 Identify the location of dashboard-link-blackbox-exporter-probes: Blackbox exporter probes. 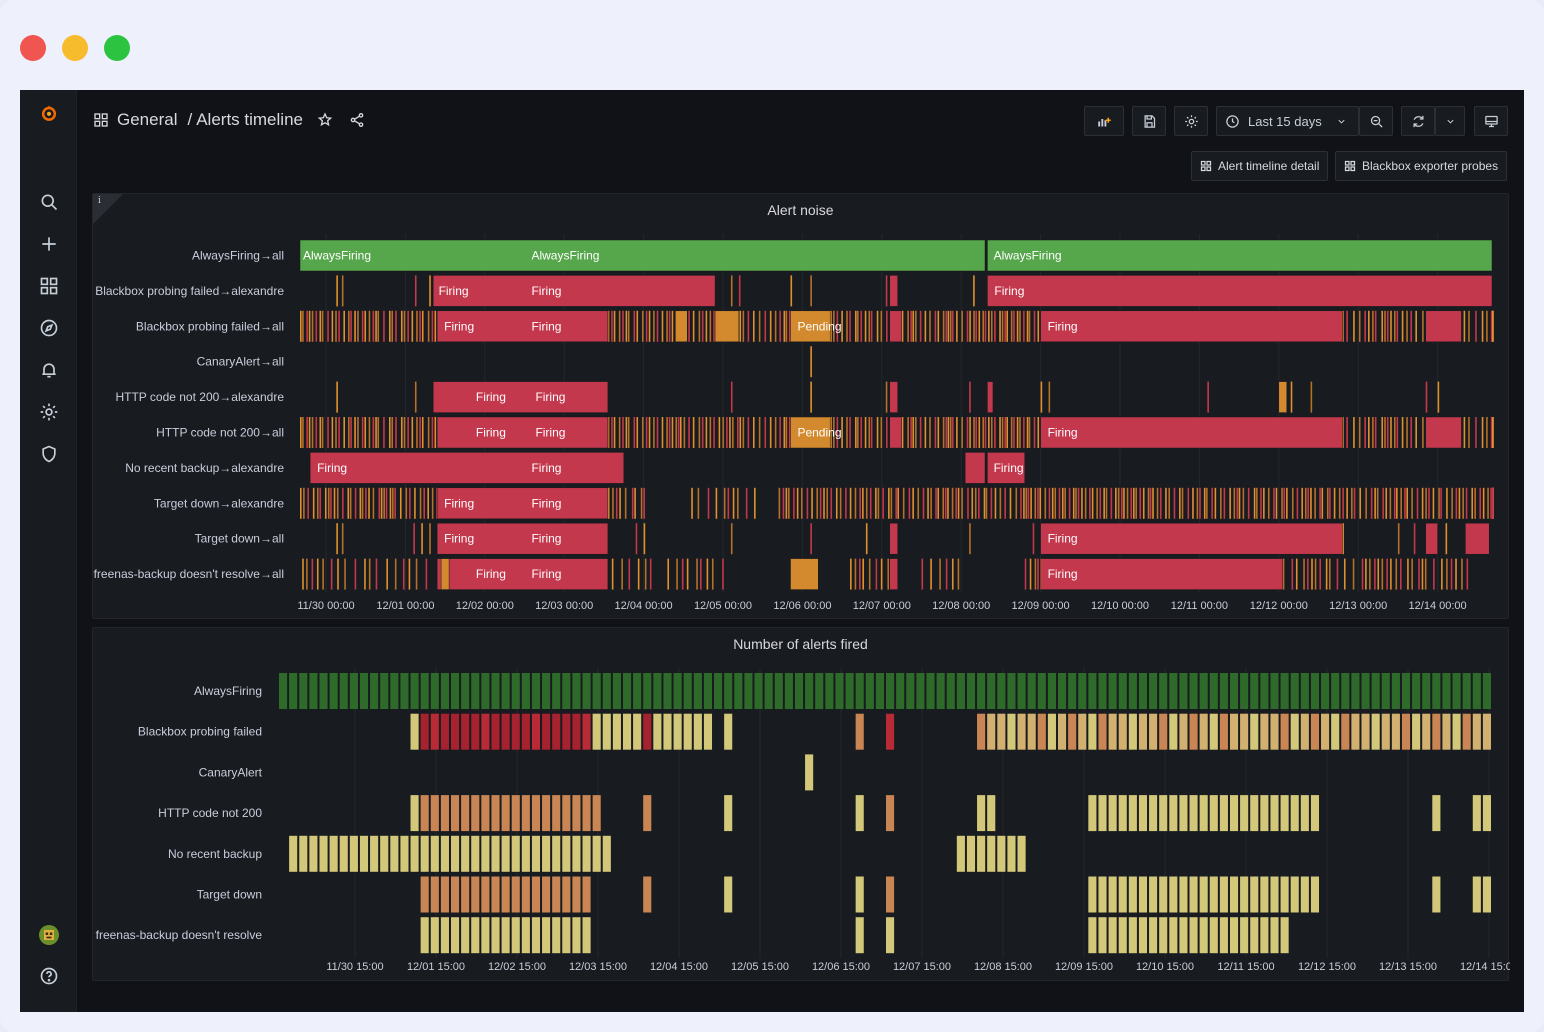
(1421, 166).